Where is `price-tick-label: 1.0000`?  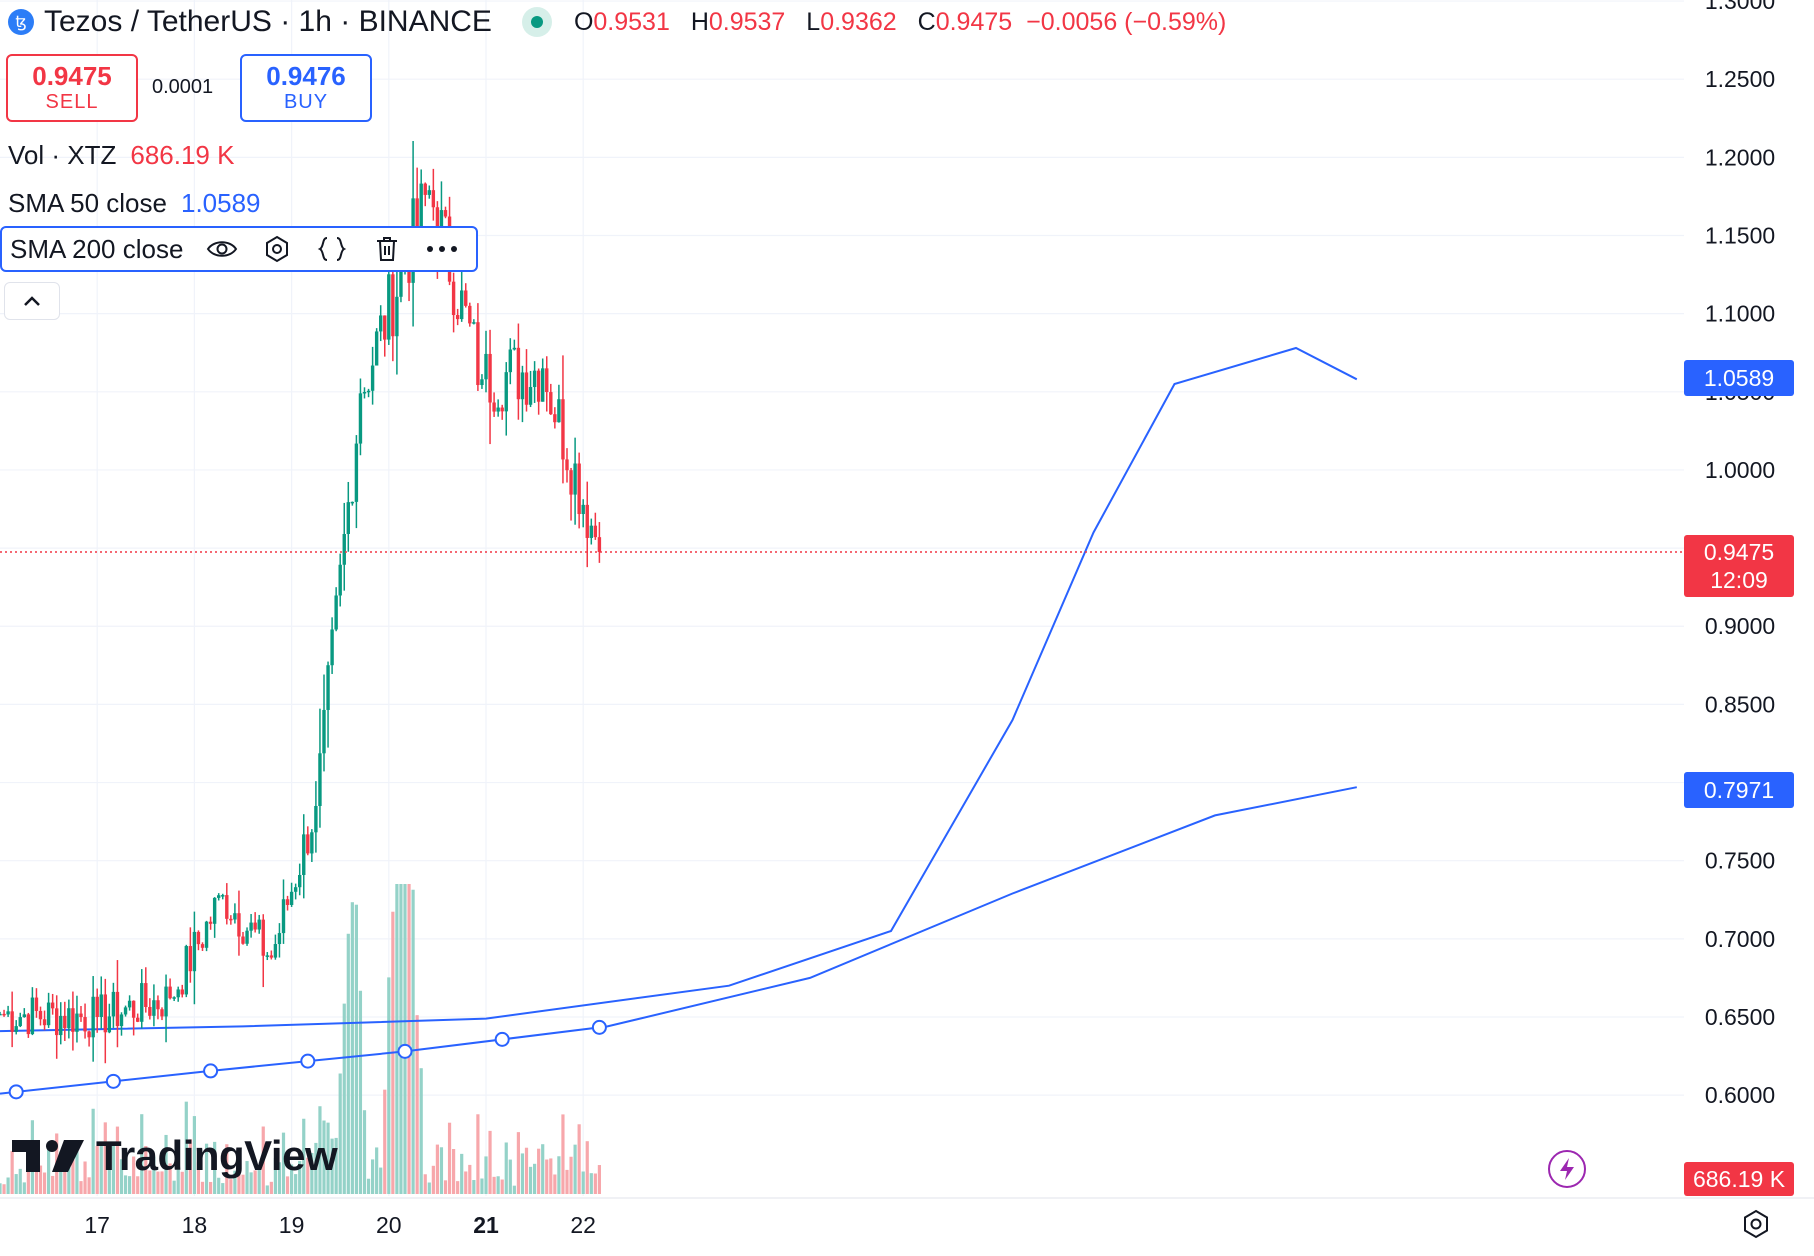
price-tick-label: 1.0000 is located at coordinates (1740, 470).